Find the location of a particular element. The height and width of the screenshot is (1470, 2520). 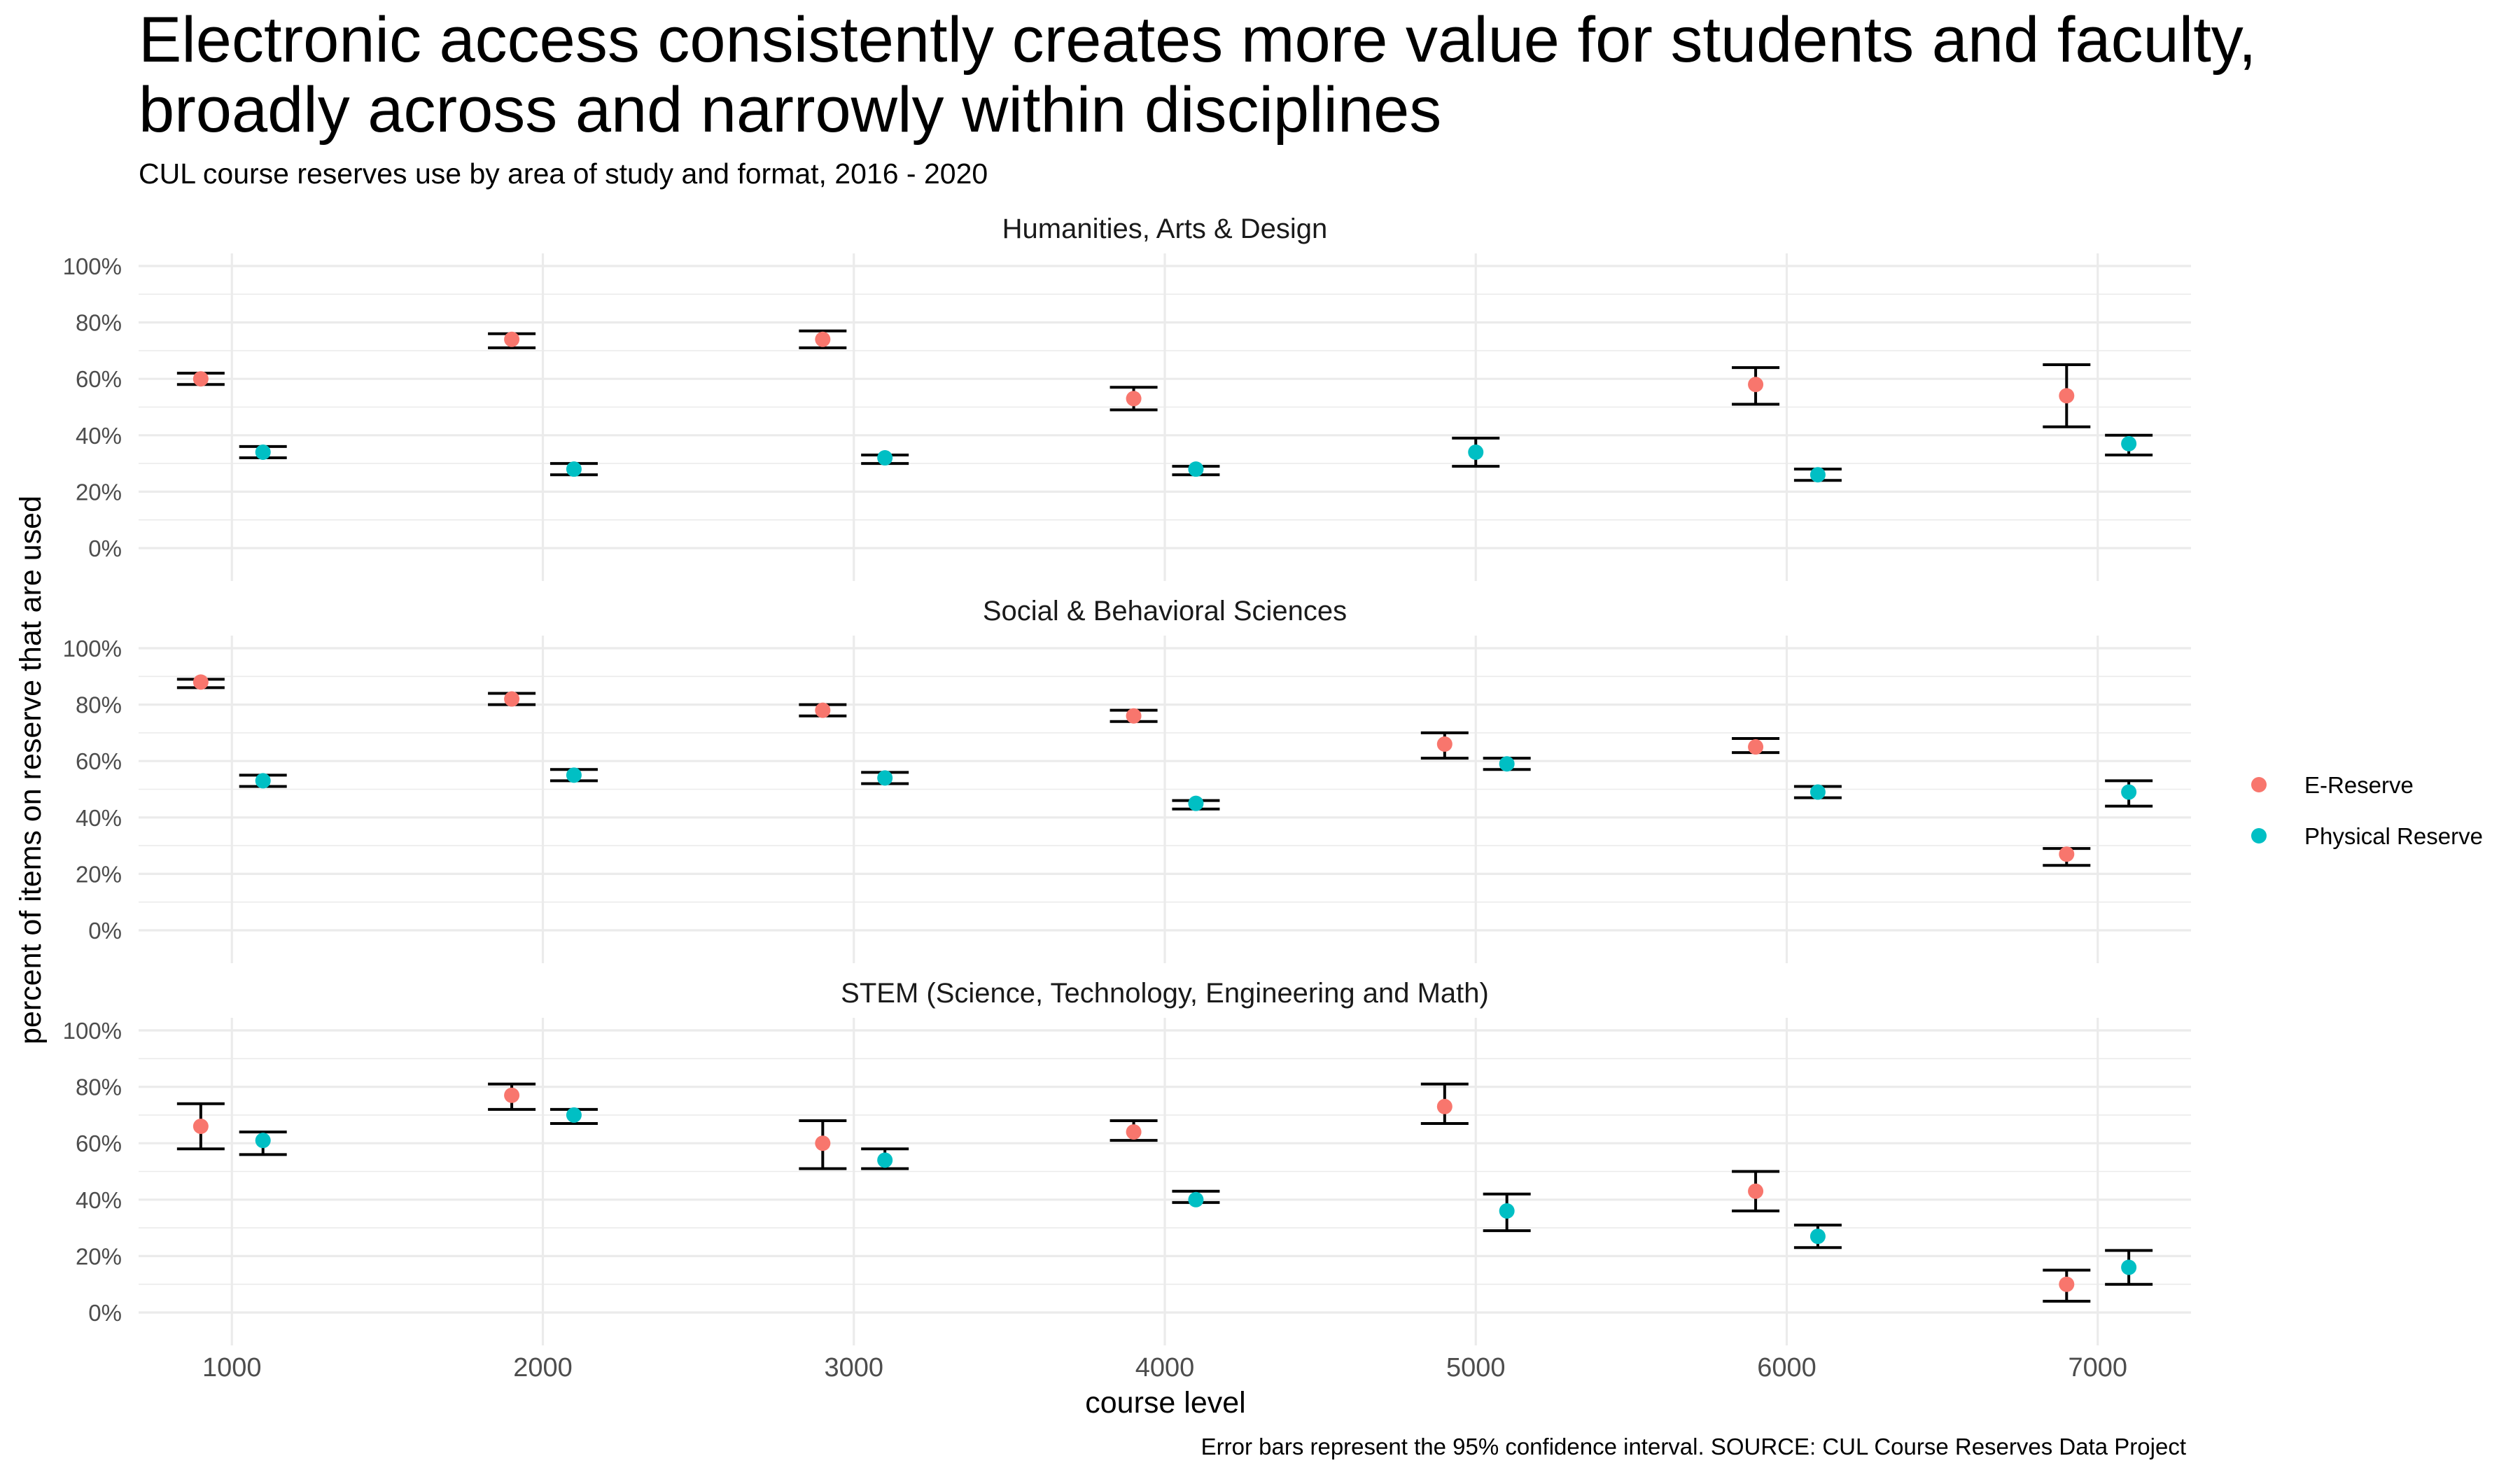

legend-entry: E-Reserve is located at coordinates (2332, 785).